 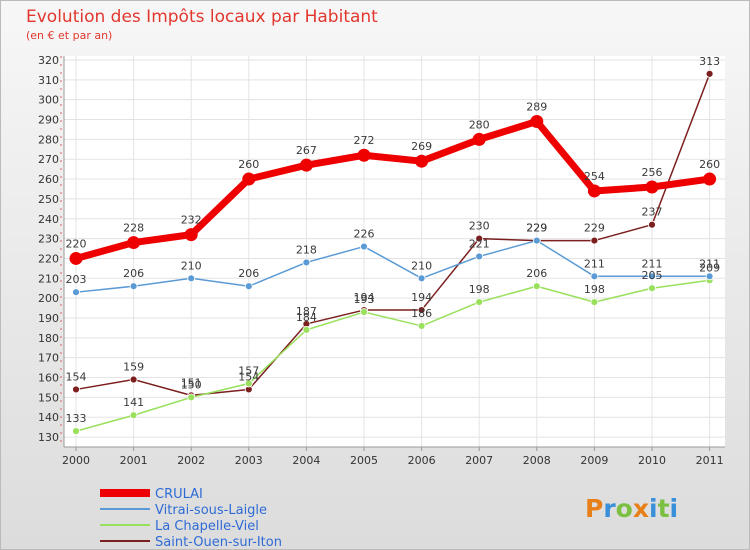 I want to click on y-tick-label: 230, so click(x=48, y=239).